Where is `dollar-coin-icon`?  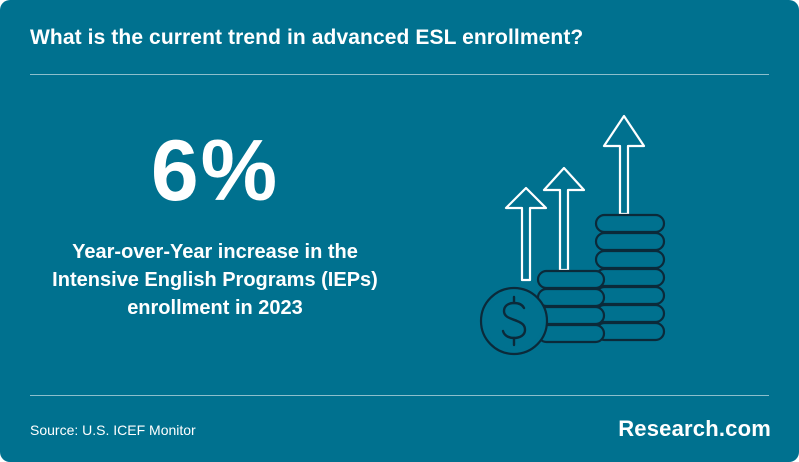
dollar-coin-icon is located at coordinates (514, 321).